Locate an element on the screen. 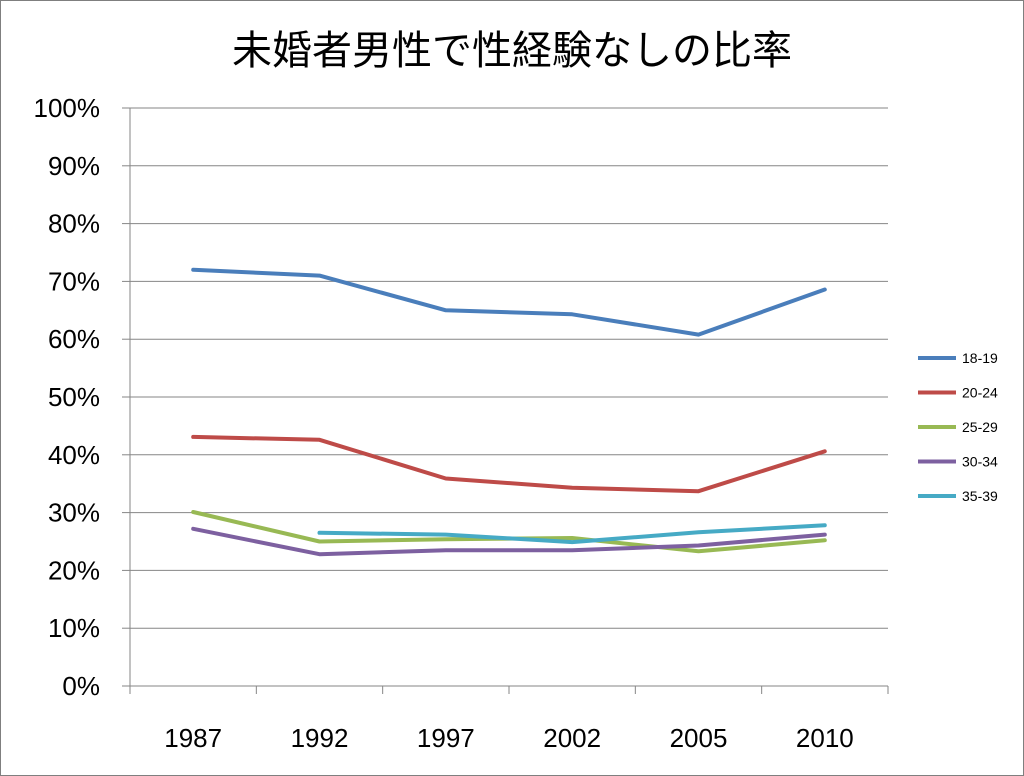 The width and height of the screenshot is (1024, 776). y-tick-label: 70% is located at coordinates (74, 281).